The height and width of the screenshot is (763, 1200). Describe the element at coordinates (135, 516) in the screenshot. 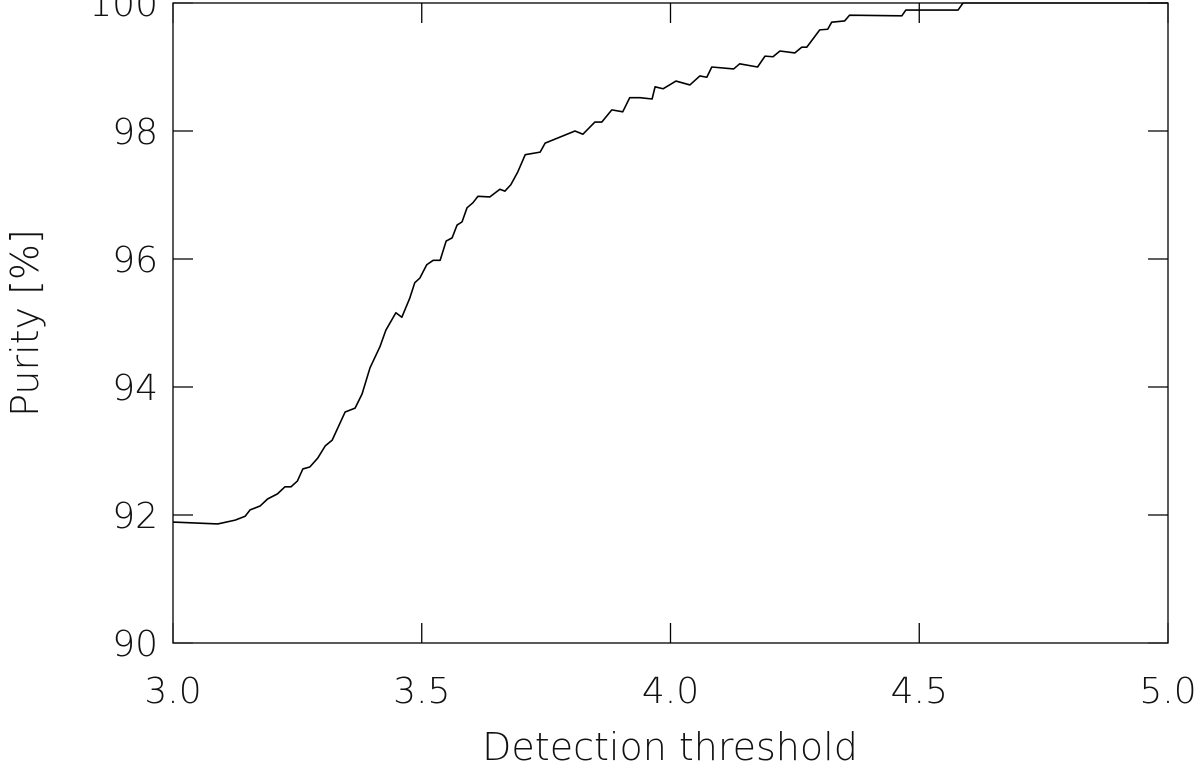

I see `y-tick-label: 92` at that location.